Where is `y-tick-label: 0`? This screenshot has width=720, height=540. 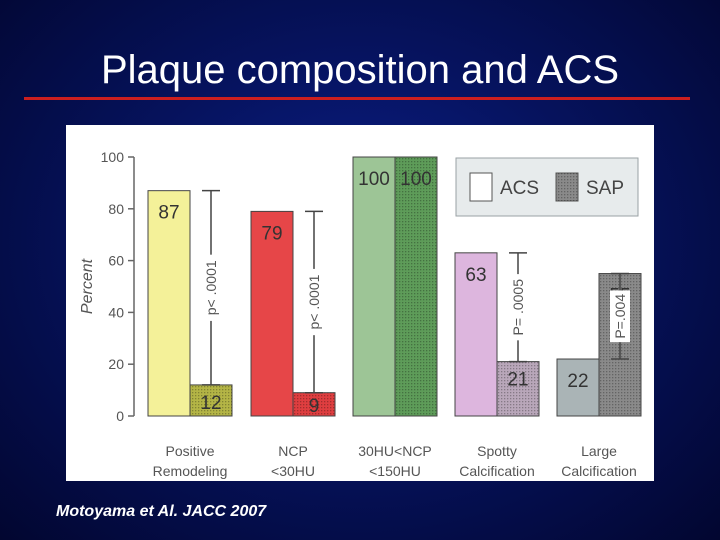
y-tick-label: 0 is located at coordinates (120, 416).